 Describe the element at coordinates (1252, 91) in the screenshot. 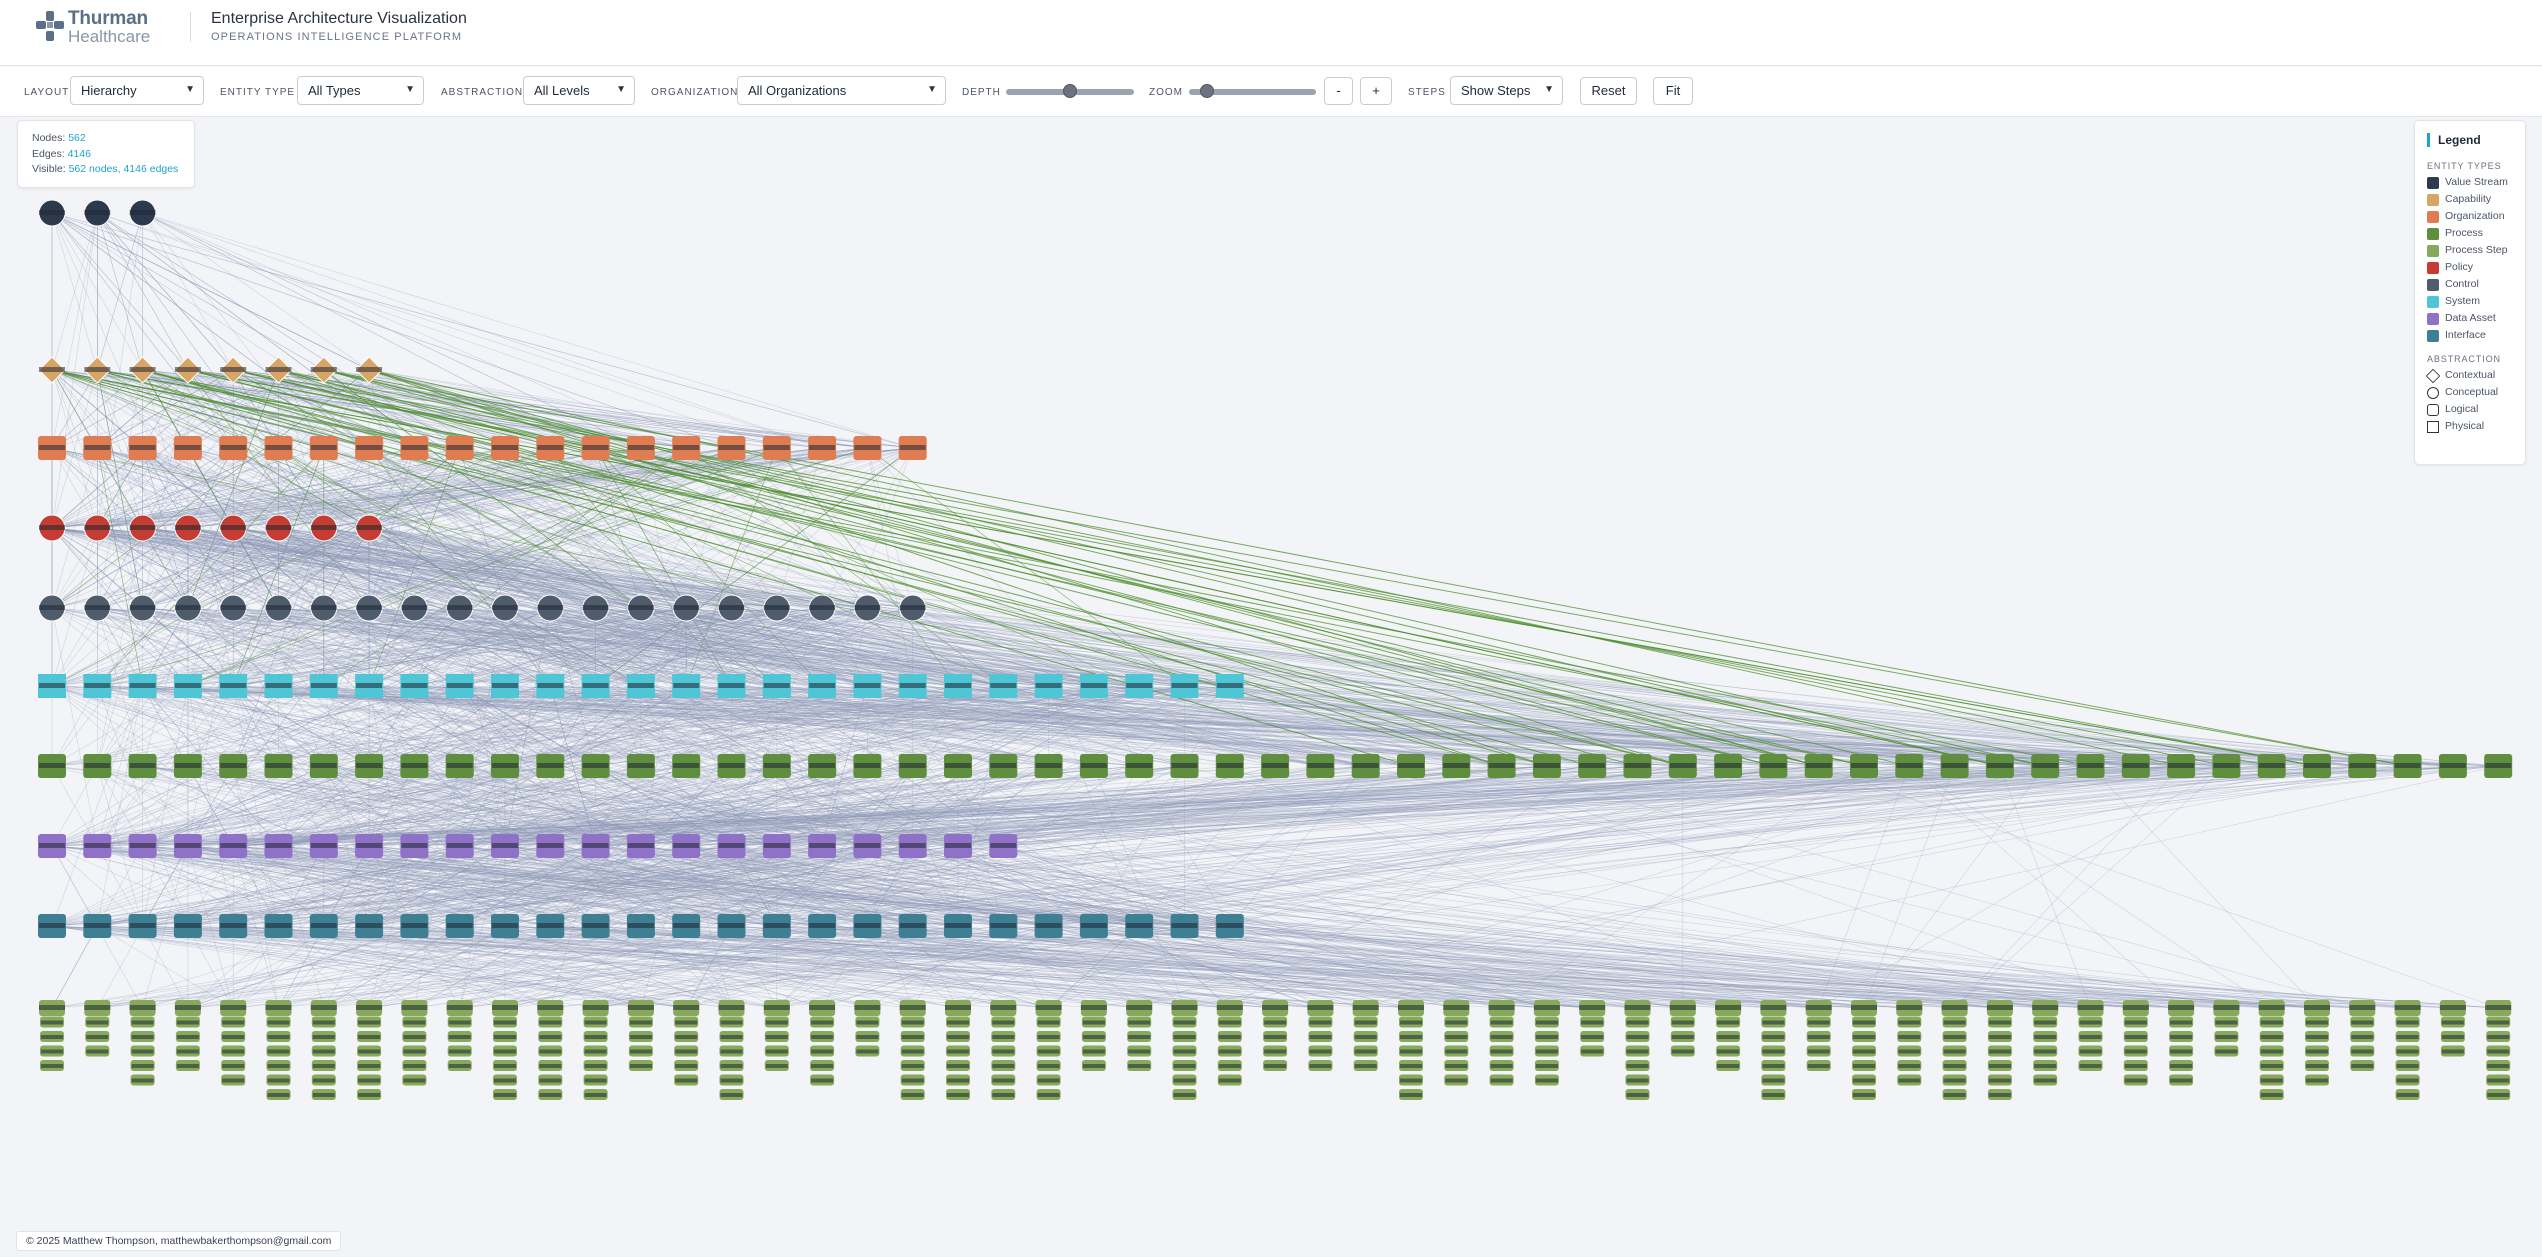

I see `zoom-slider` at that location.